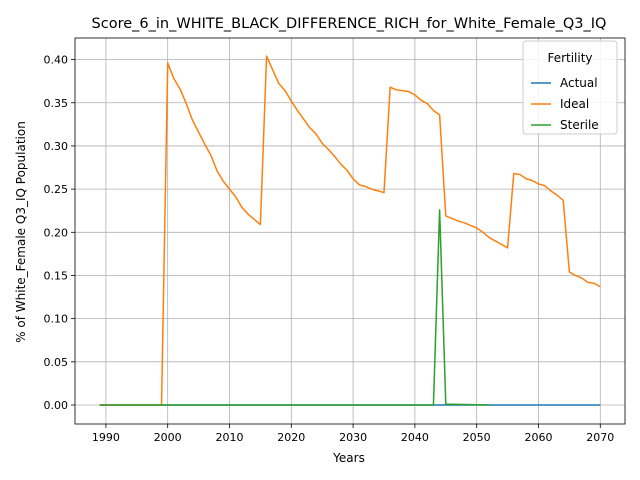  Describe the element at coordinates (56, 60) in the screenshot. I see `y-tick-label: 0.40` at that location.